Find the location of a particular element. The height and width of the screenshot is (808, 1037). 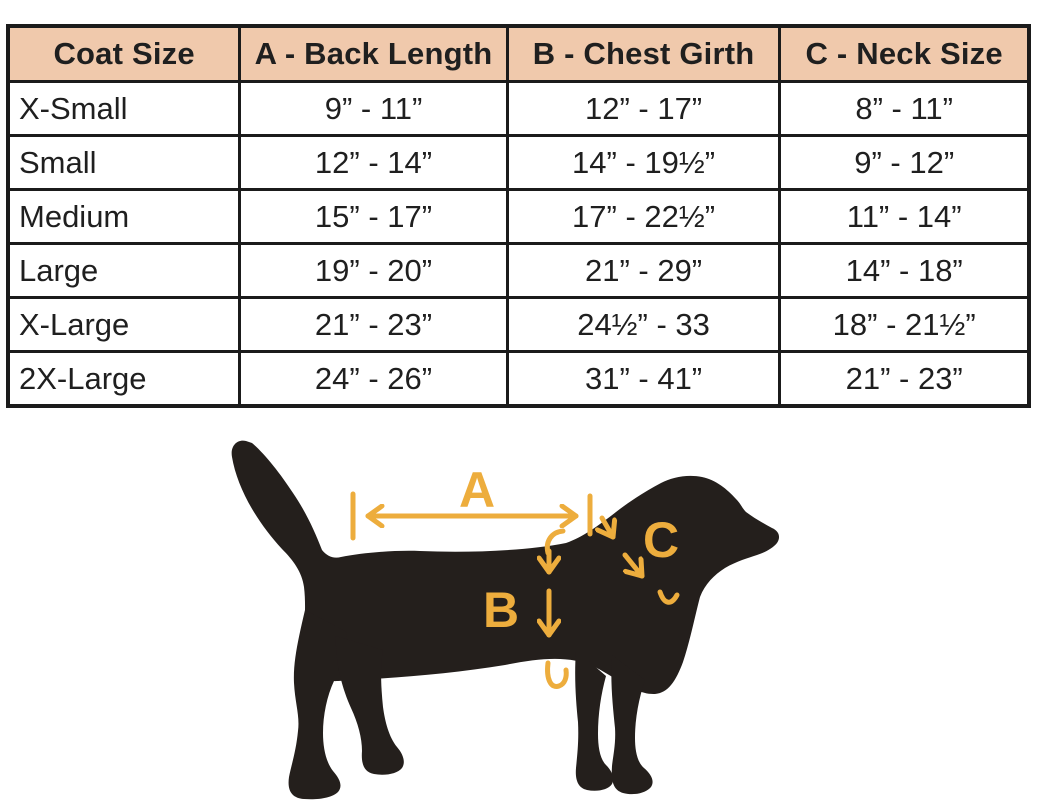

cell-back-length: 9” - 11” is located at coordinates (373, 108).